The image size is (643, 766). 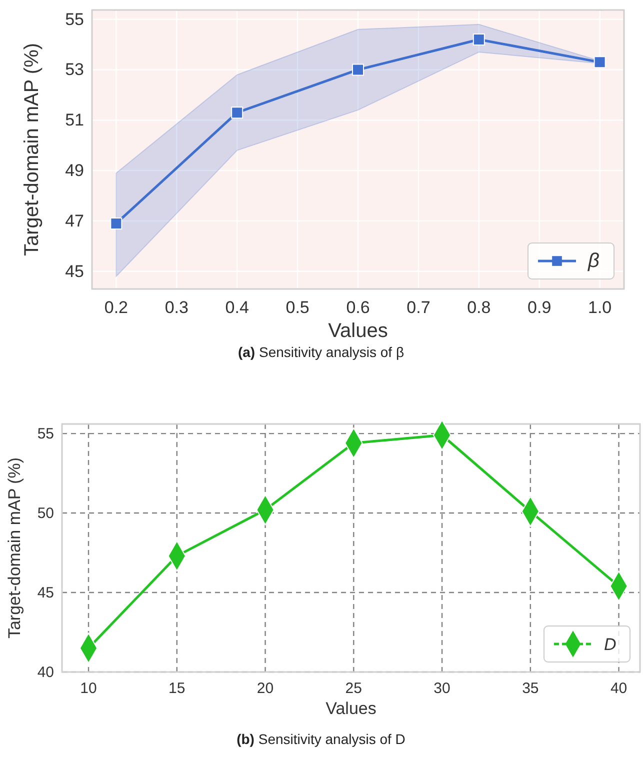 What do you see at coordinates (600, 308) in the screenshot?
I see `x-tick-label: 1.0` at bounding box center [600, 308].